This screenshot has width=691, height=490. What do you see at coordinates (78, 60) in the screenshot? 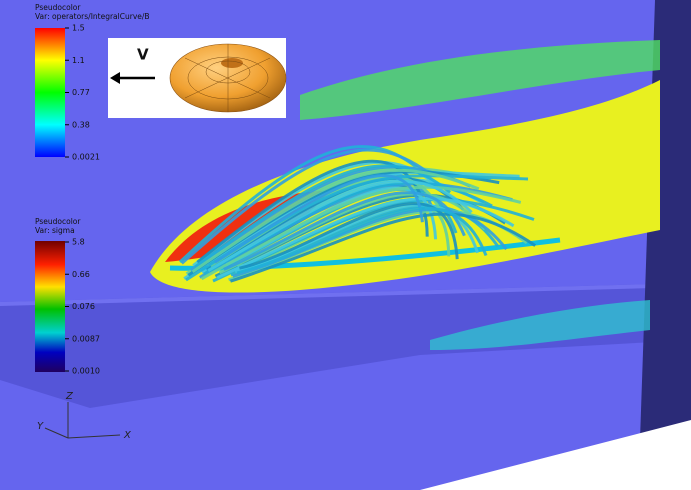
I see `legend-label: 1.1` at bounding box center [78, 60].